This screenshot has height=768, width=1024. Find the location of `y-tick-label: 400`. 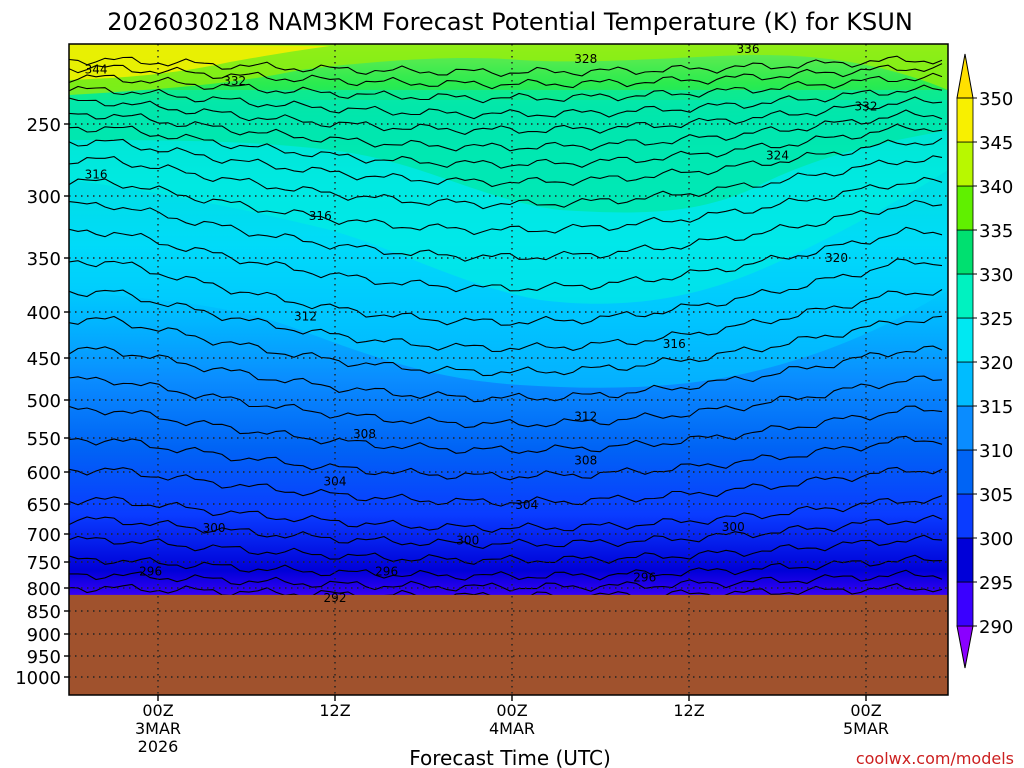

y-tick-label: 400 is located at coordinates (44, 313).